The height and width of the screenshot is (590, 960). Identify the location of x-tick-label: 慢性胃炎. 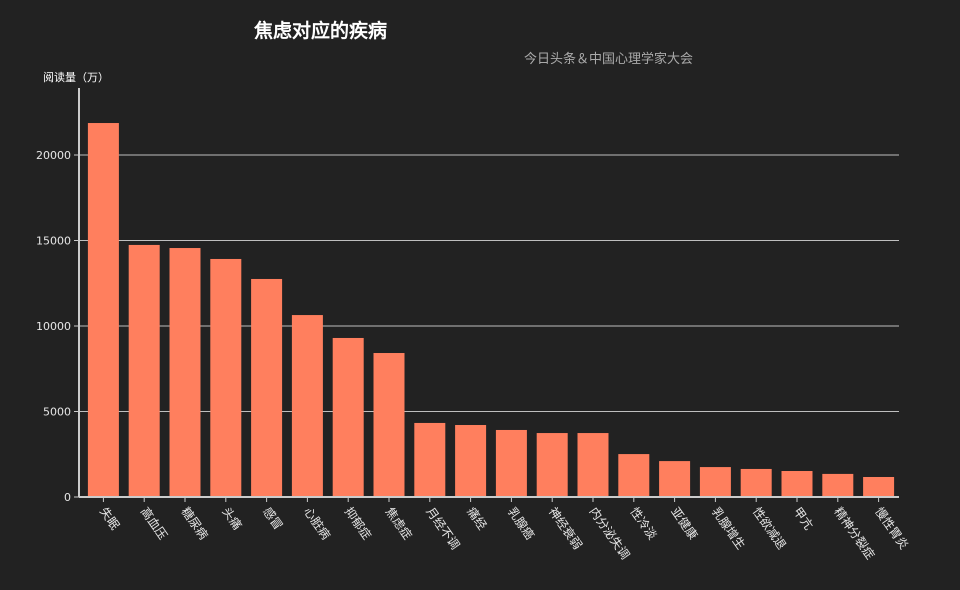
(891, 528).